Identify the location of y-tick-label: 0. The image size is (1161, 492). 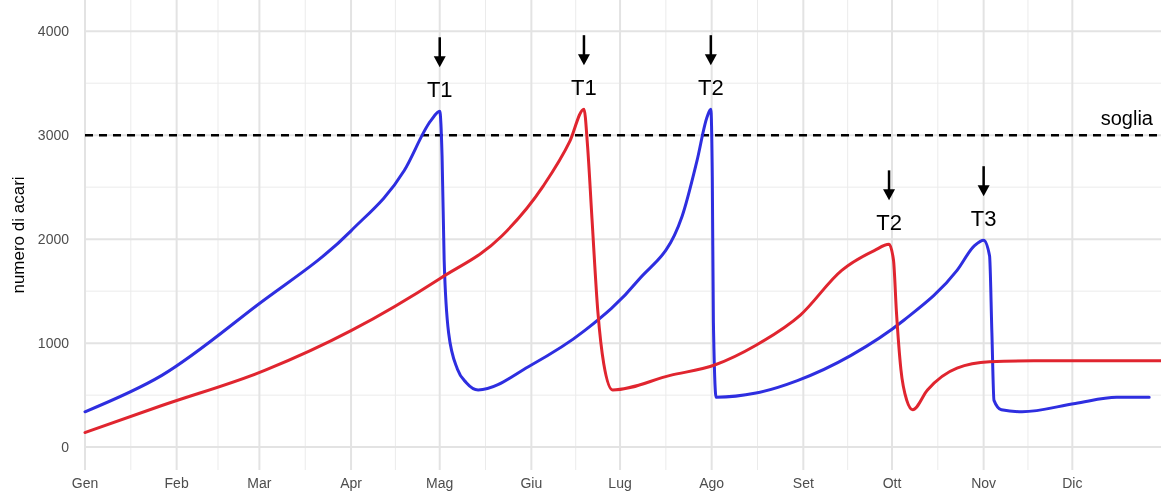
(65, 447).